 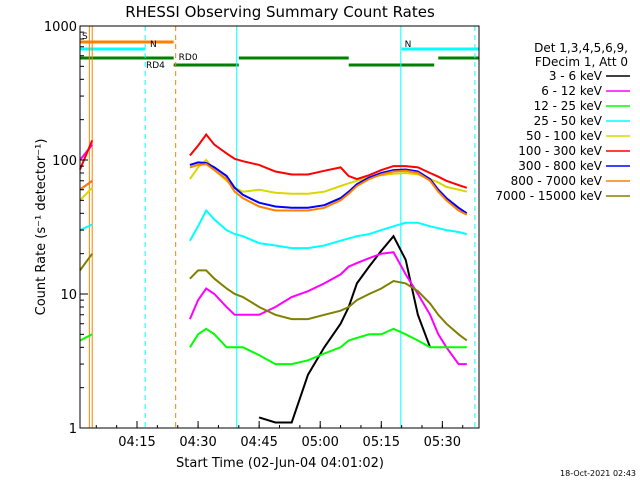 What do you see at coordinates (560, 151) in the screenshot?
I see `legend-entry-label: 100 - 300 keV` at bounding box center [560, 151].